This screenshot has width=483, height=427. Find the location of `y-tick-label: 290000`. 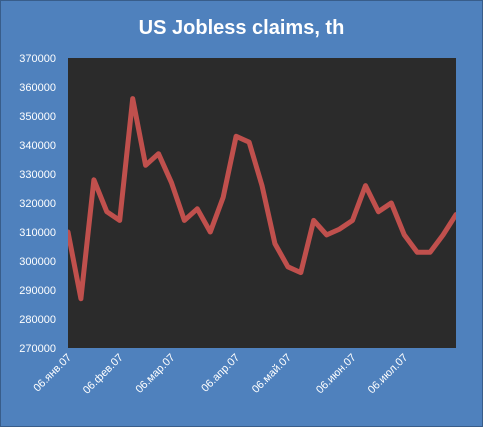

y-tick-label: 290000 is located at coordinates (37, 291).